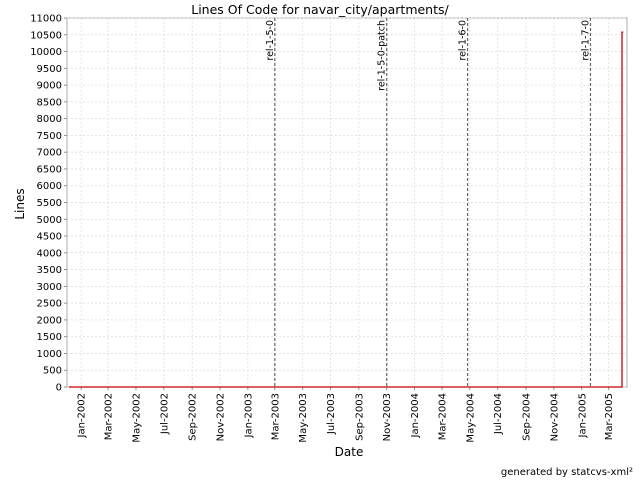  I want to click on y-tick-label: 4000, so click(49, 253).